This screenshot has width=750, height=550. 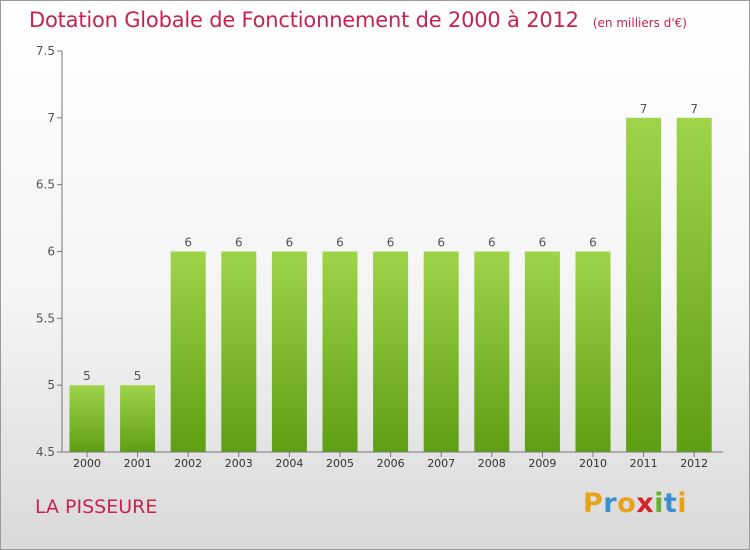 I want to click on data-label-2003: 6, so click(x=239, y=243).